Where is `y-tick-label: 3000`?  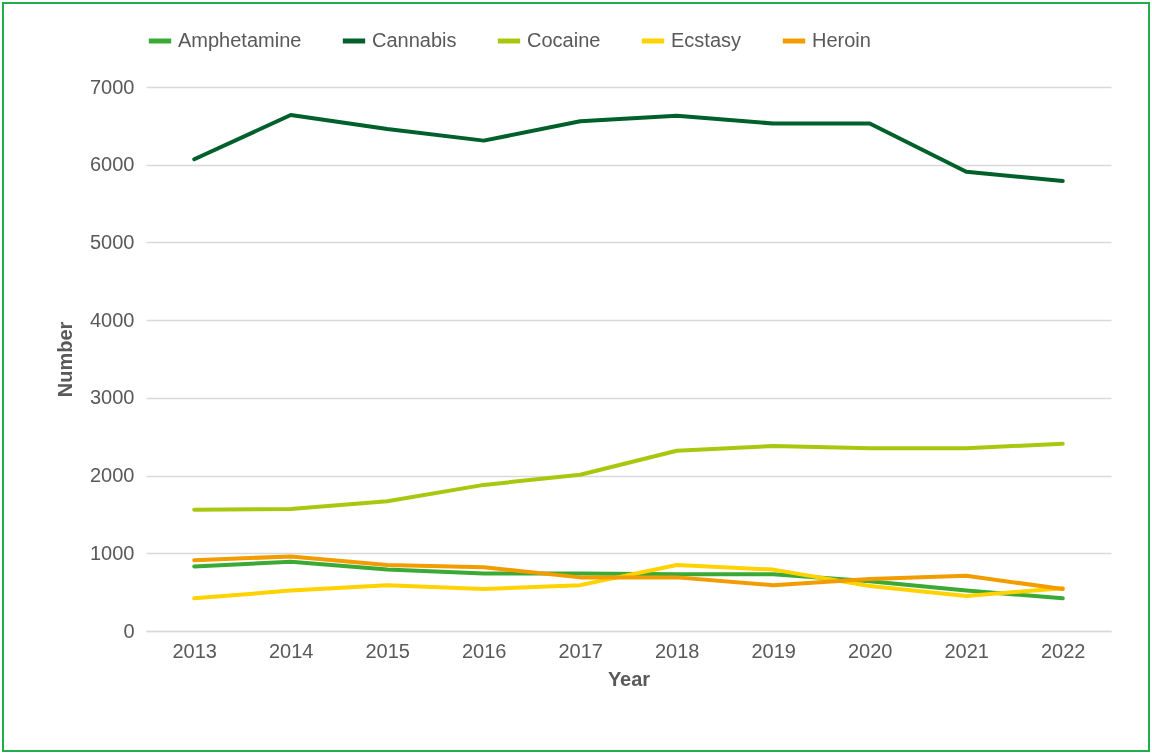
y-tick-label: 3000 is located at coordinates (112, 397).